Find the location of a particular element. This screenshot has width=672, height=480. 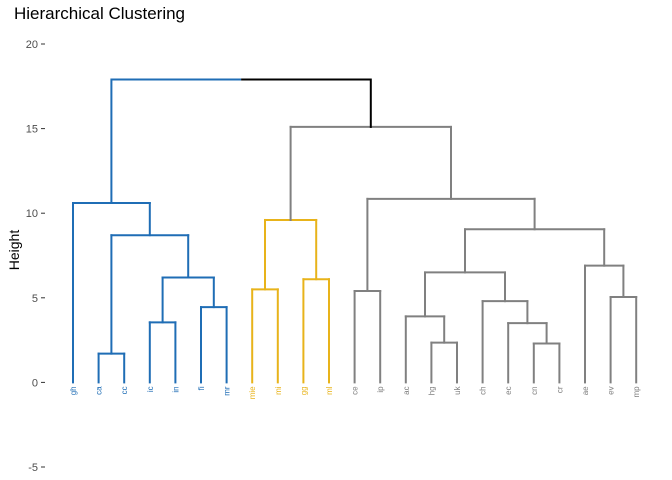

leaf-label: mi is located at coordinates (278, 390).